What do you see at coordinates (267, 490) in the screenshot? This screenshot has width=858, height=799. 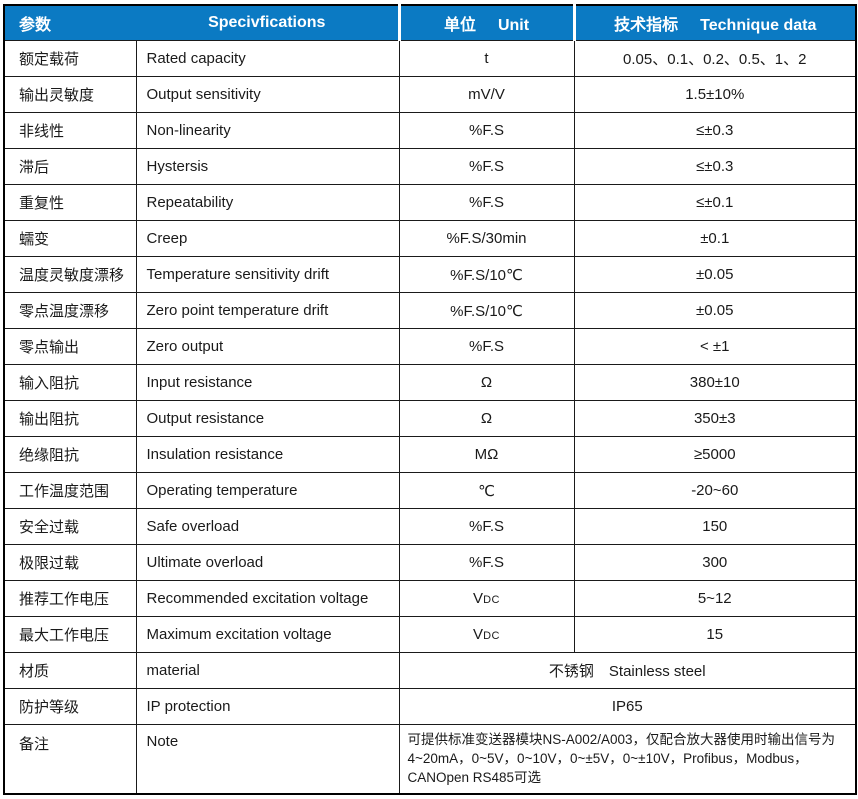 I see `row-label-en: Operating temperature` at bounding box center [267, 490].